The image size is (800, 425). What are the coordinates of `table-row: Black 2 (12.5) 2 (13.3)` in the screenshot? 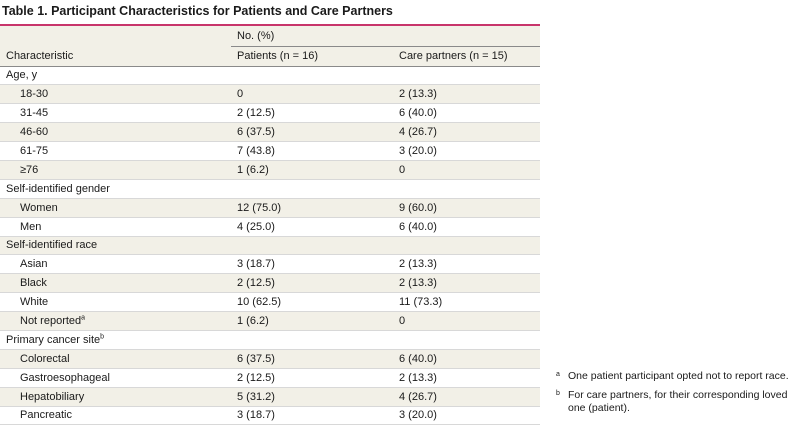 It's located at (270, 283).